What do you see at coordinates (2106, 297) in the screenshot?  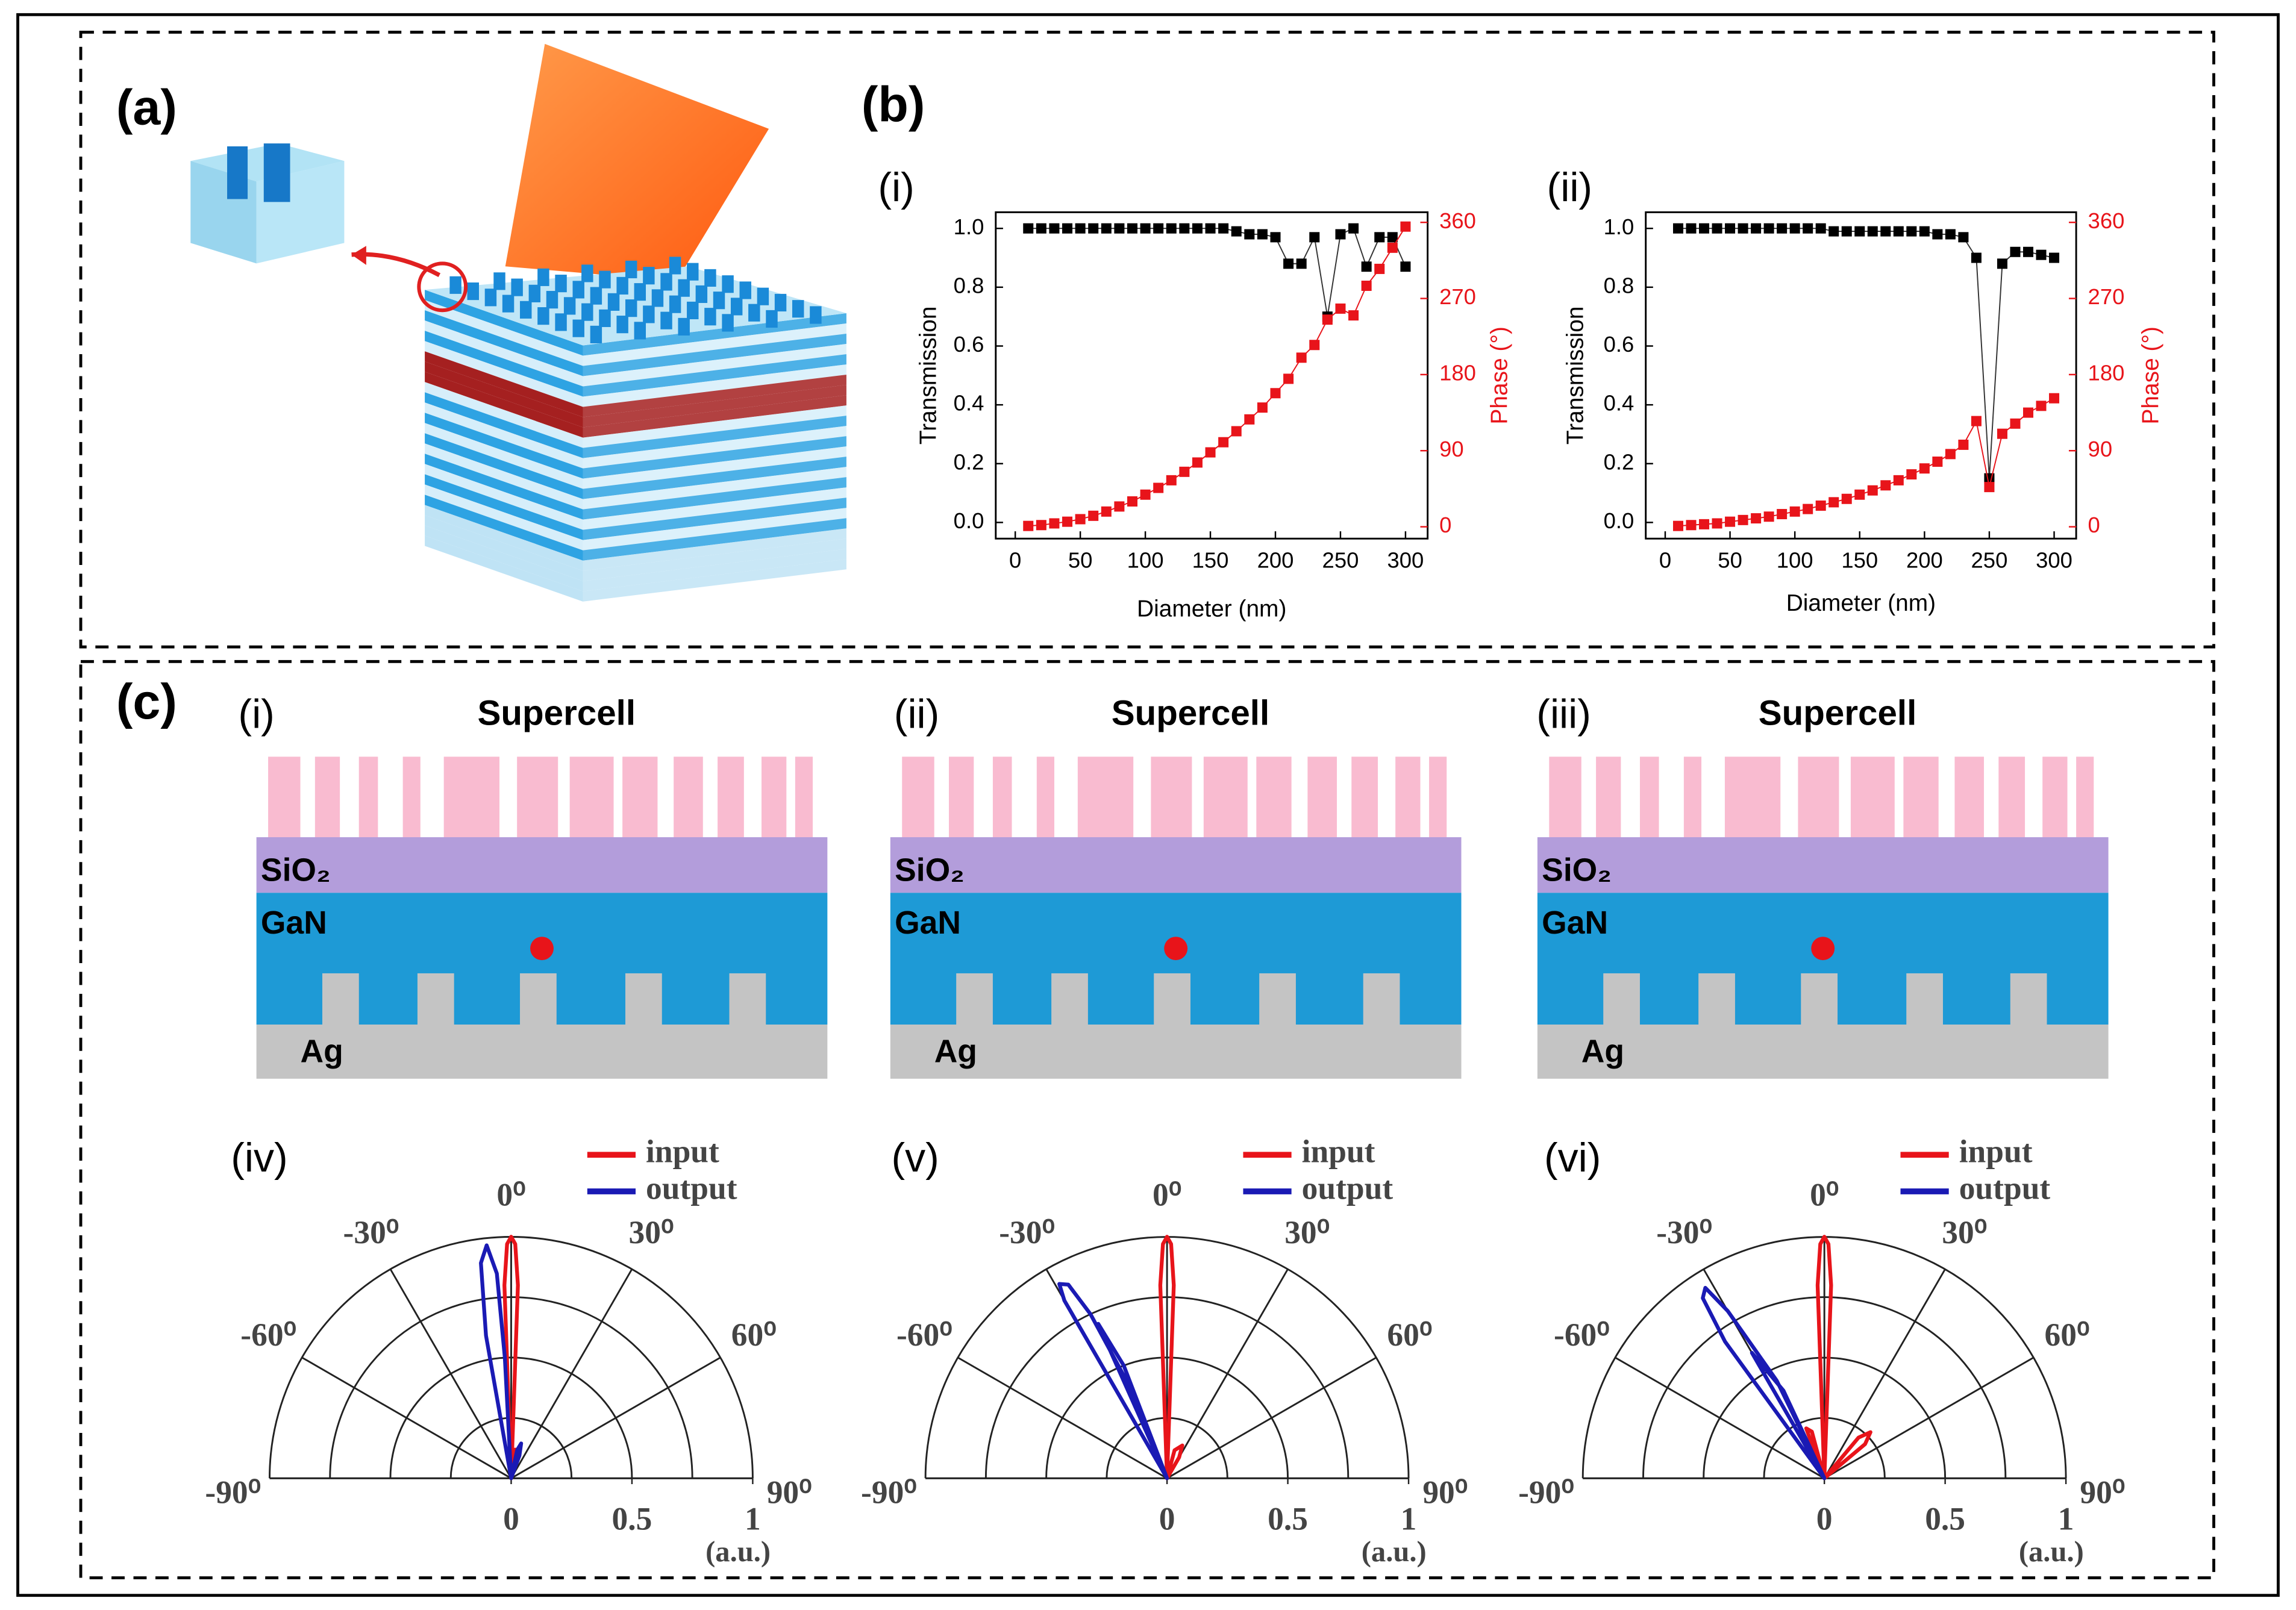 I see `y2-tick-label: 270` at bounding box center [2106, 297].